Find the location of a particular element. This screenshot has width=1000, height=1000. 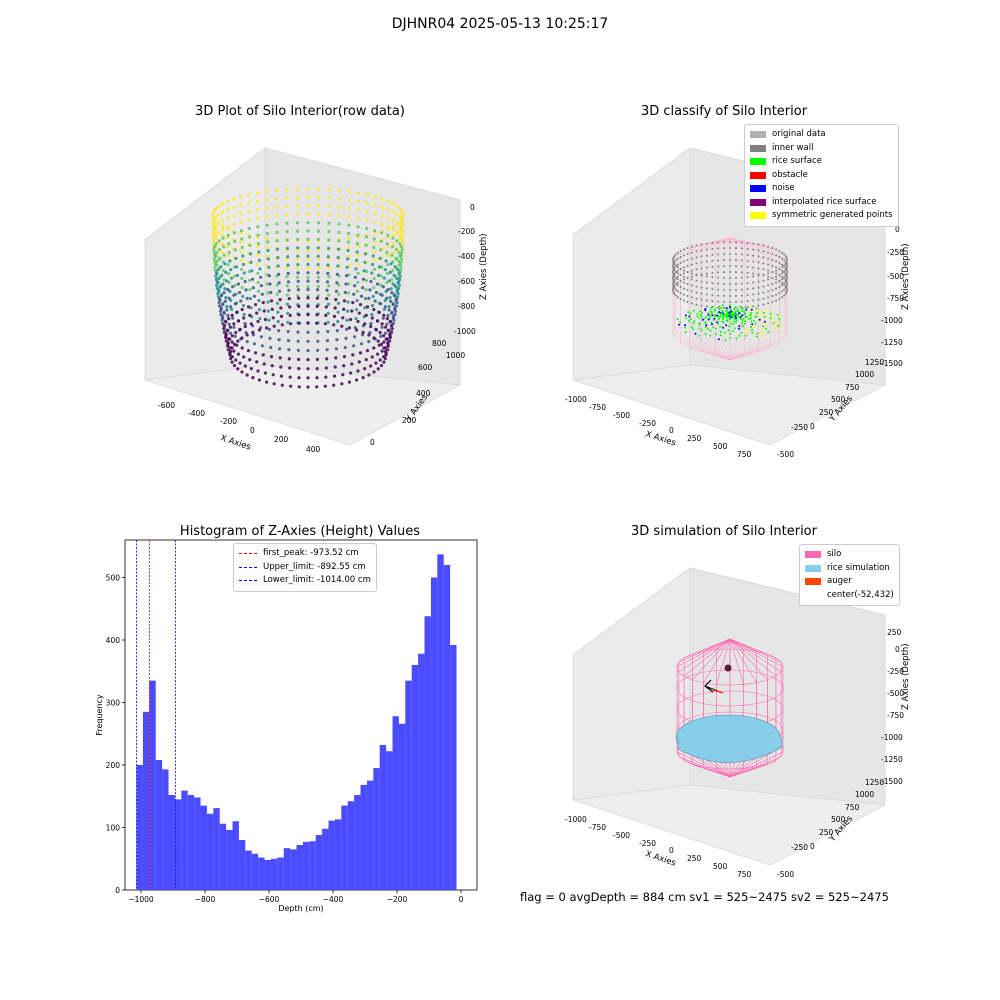

classify-xtick: 500 is located at coordinates (720, 446).